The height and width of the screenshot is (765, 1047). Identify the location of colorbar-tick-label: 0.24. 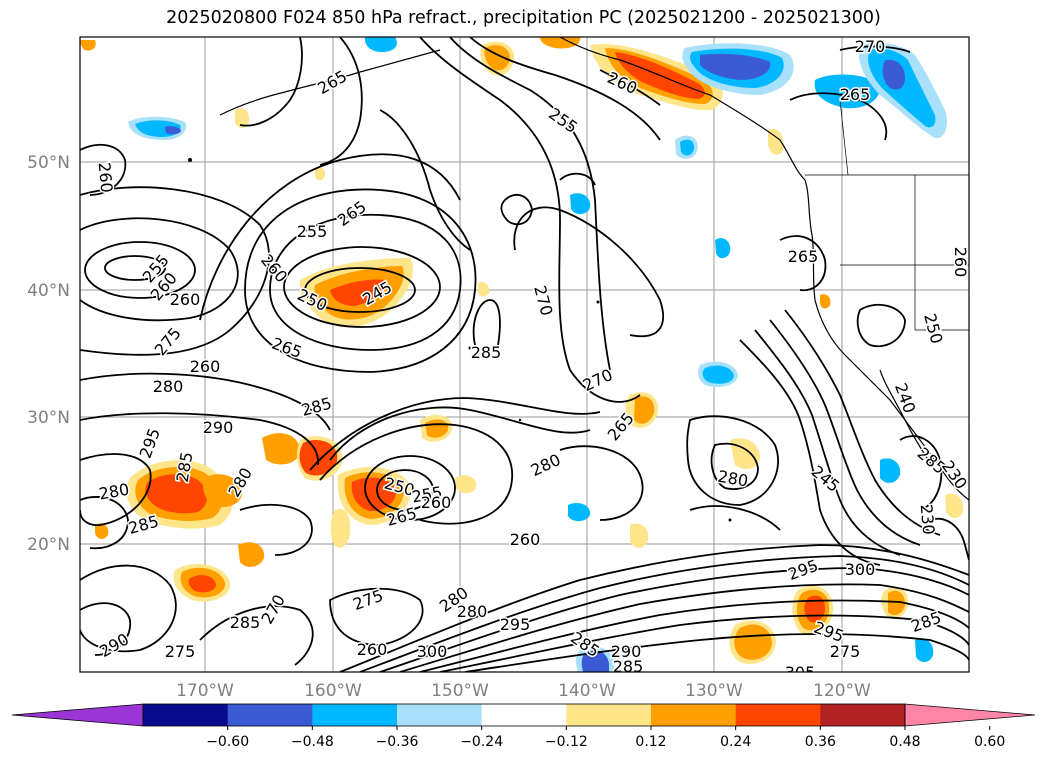
(735, 742).